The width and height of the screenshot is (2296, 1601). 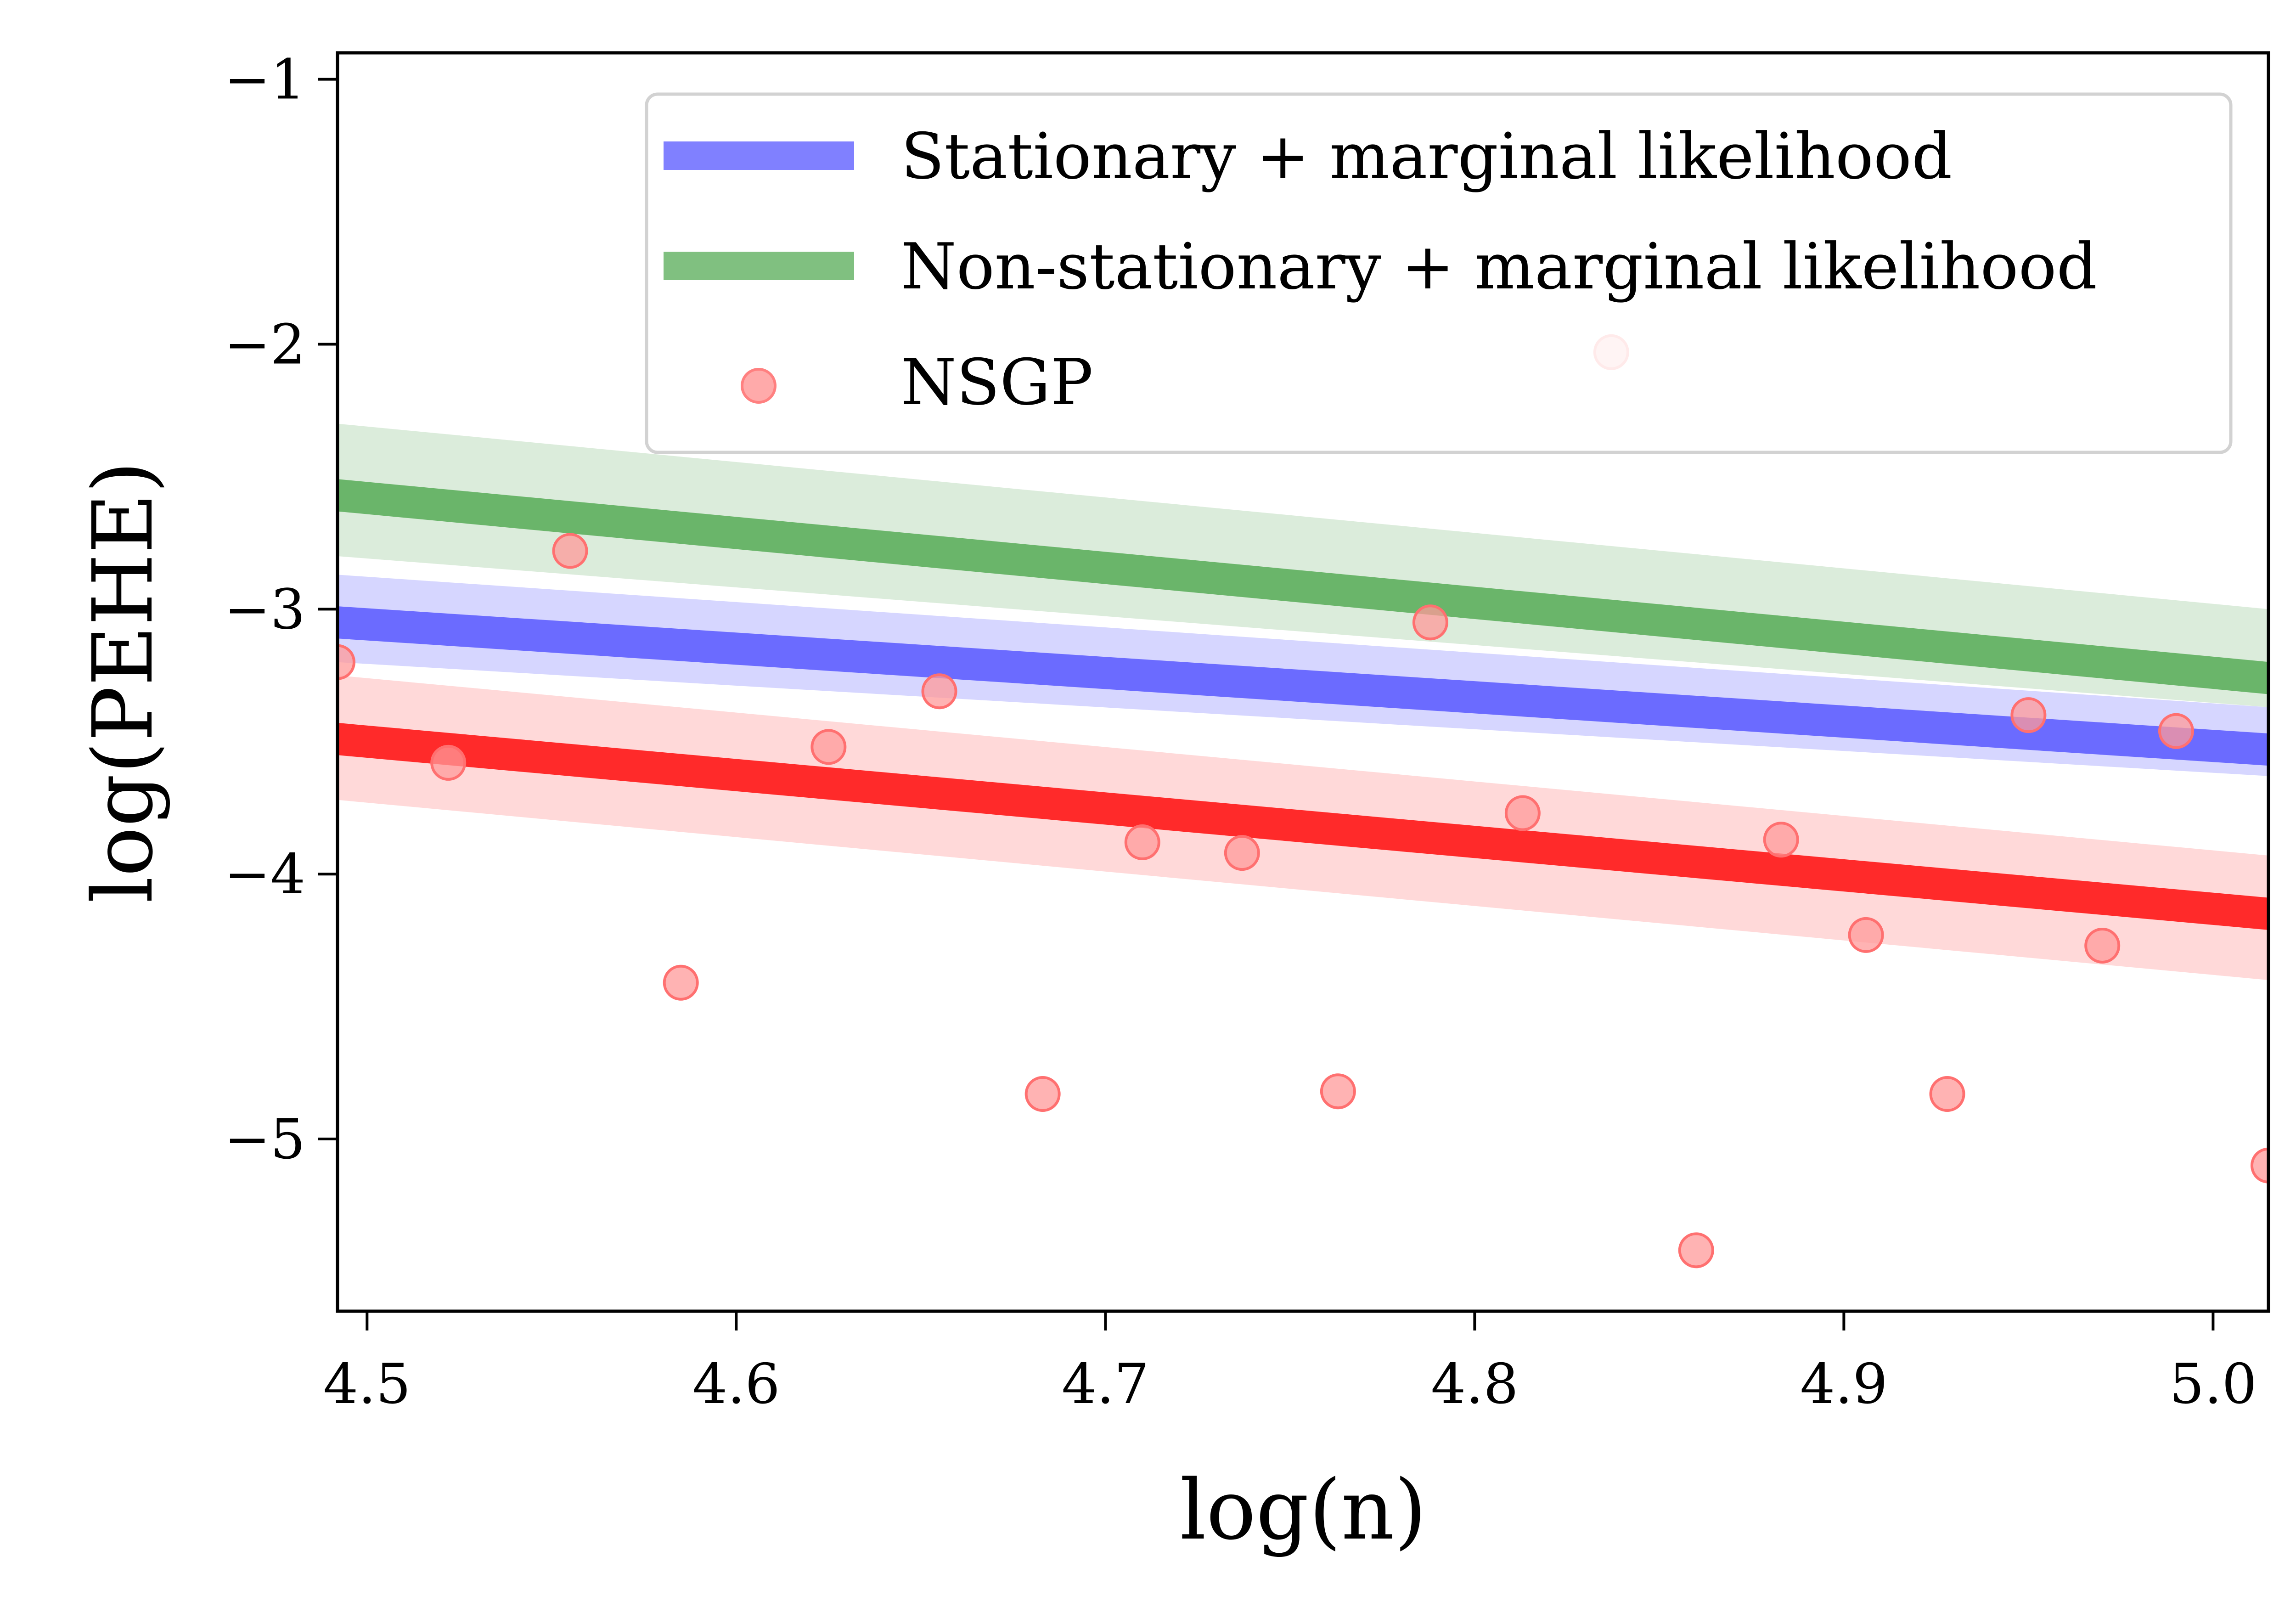 What do you see at coordinates (264, 610) in the screenshot?
I see `y-tick-label-2: −3` at bounding box center [264, 610].